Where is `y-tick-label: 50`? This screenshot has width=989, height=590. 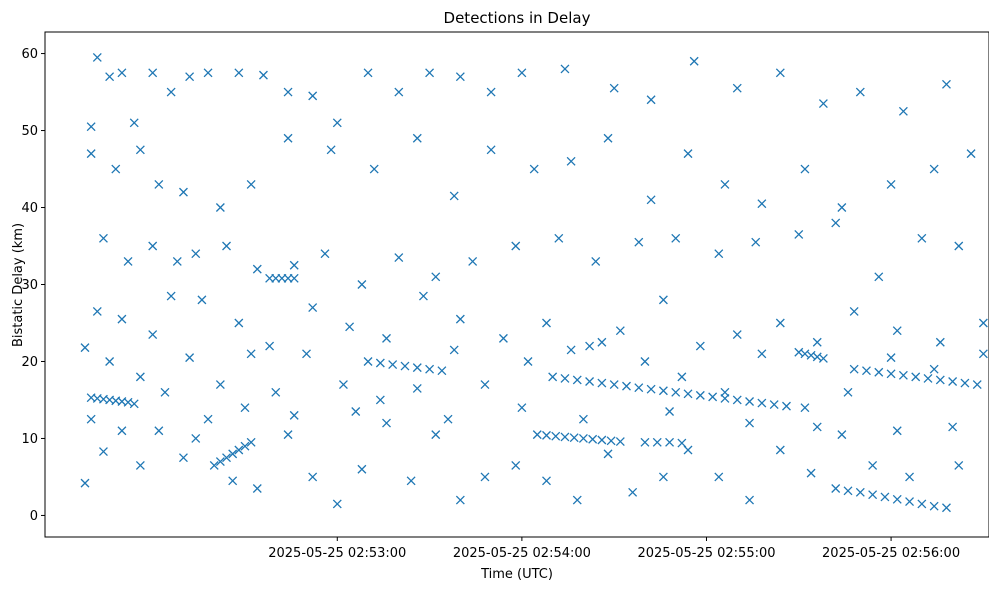 y-tick-label: 50 is located at coordinates (29, 131).